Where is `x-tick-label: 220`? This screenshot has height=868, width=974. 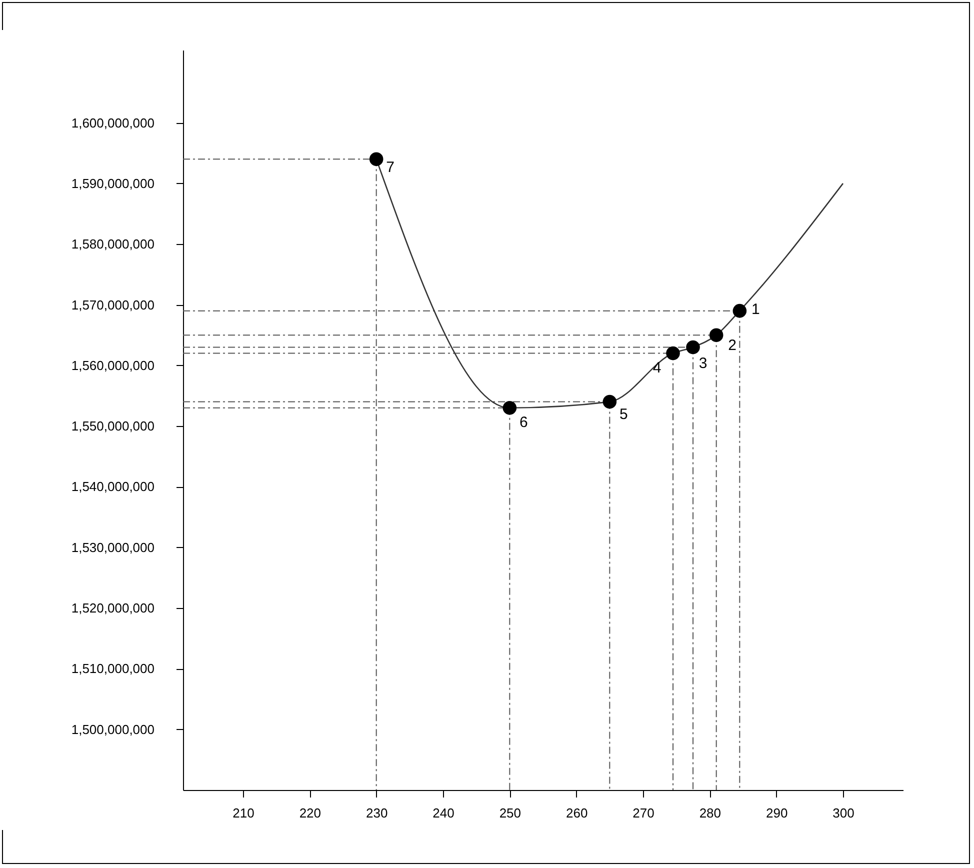 x-tick-label: 220 is located at coordinates (310, 813).